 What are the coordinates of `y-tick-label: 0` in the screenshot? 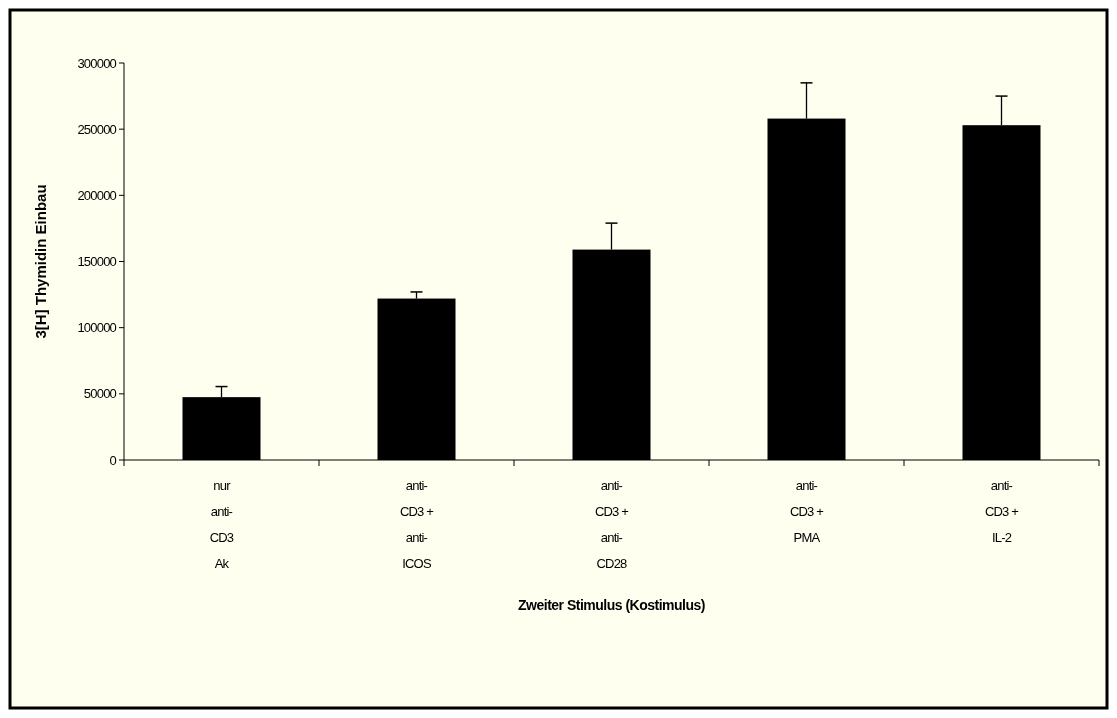 It's located at (113, 460).